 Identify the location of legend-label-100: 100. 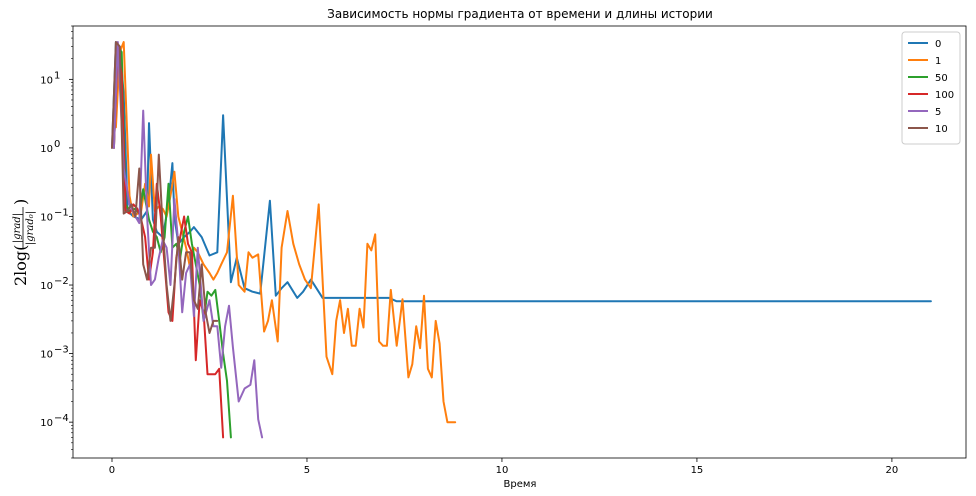
(944, 95).